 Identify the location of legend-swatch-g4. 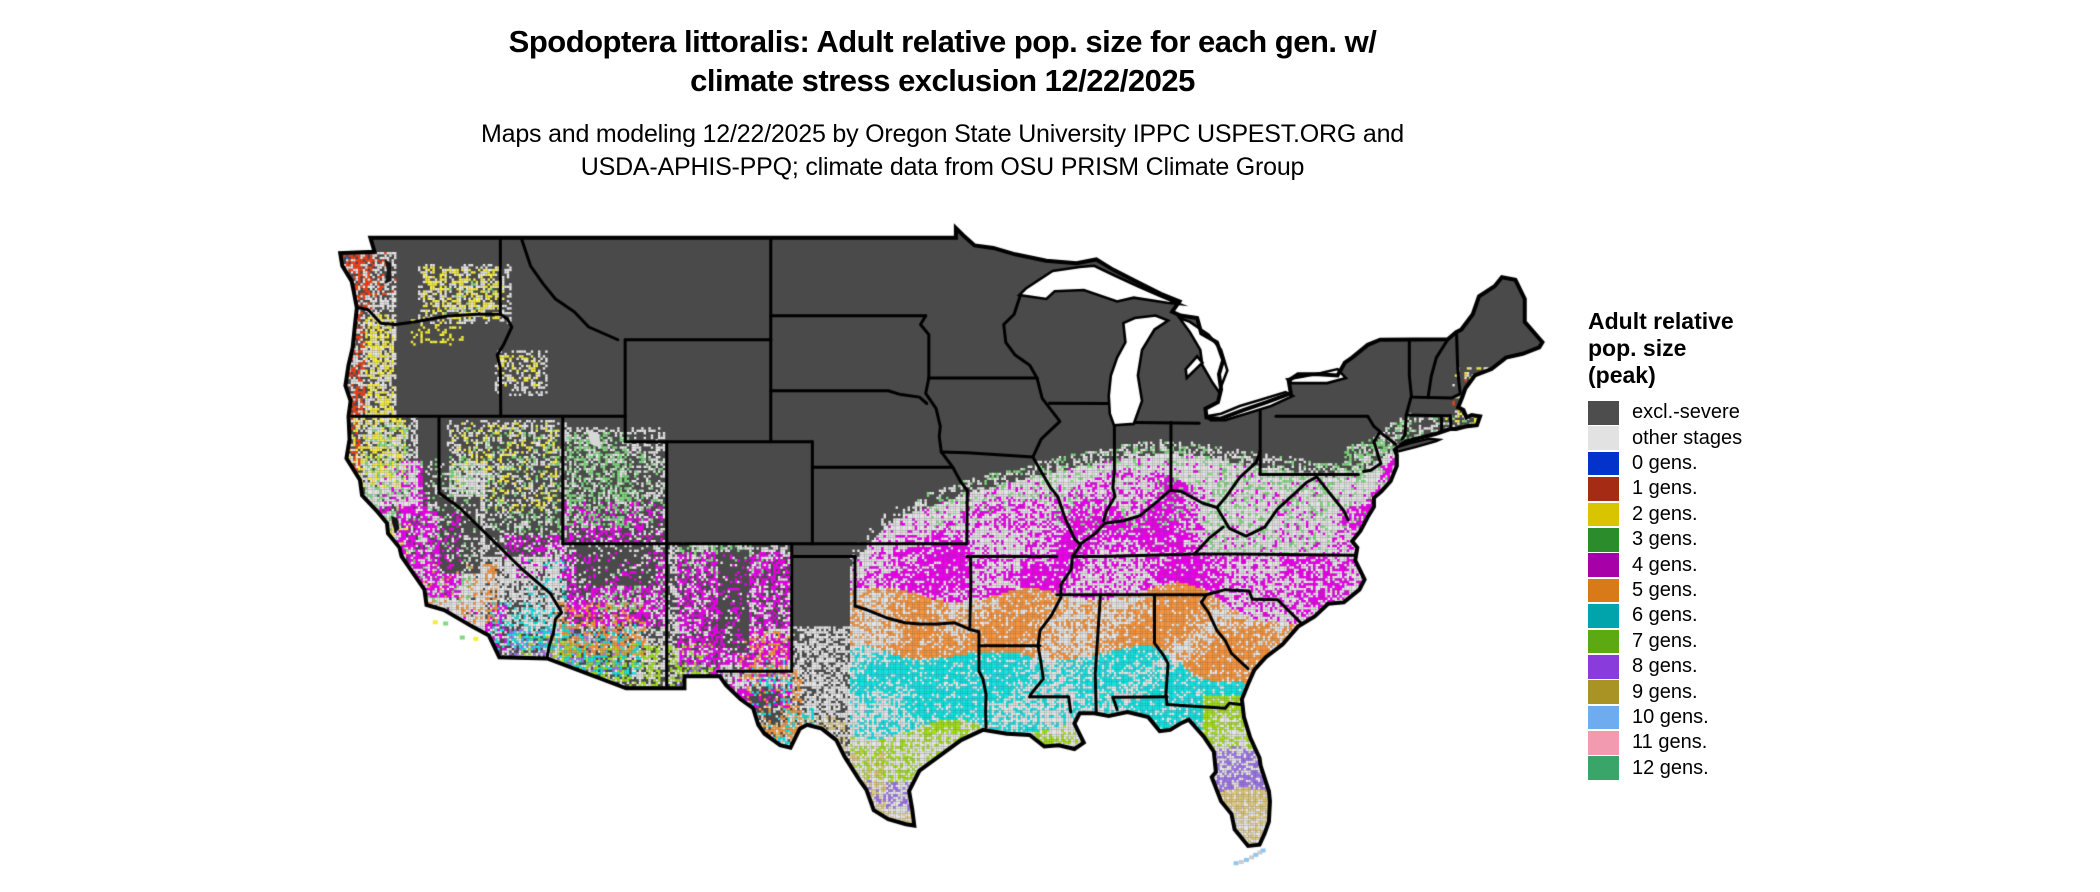
(1603, 565).